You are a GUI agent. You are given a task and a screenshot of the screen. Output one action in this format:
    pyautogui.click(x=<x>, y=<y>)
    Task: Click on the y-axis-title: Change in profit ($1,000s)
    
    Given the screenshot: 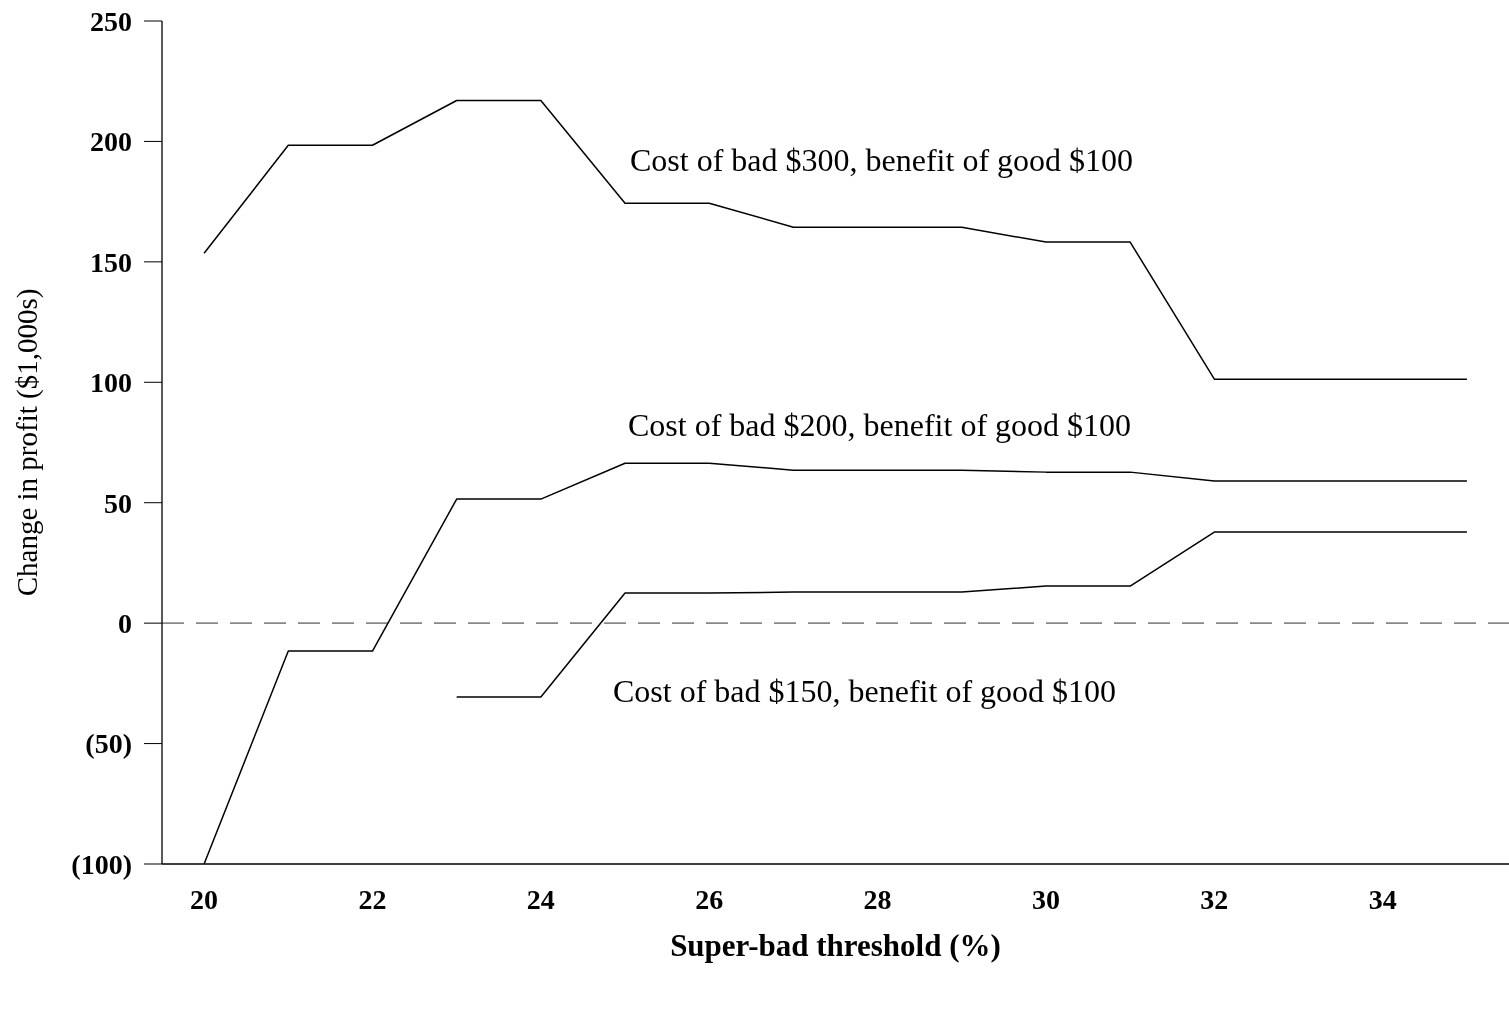 What is the action you would take?
    pyautogui.click(x=27, y=442)
    